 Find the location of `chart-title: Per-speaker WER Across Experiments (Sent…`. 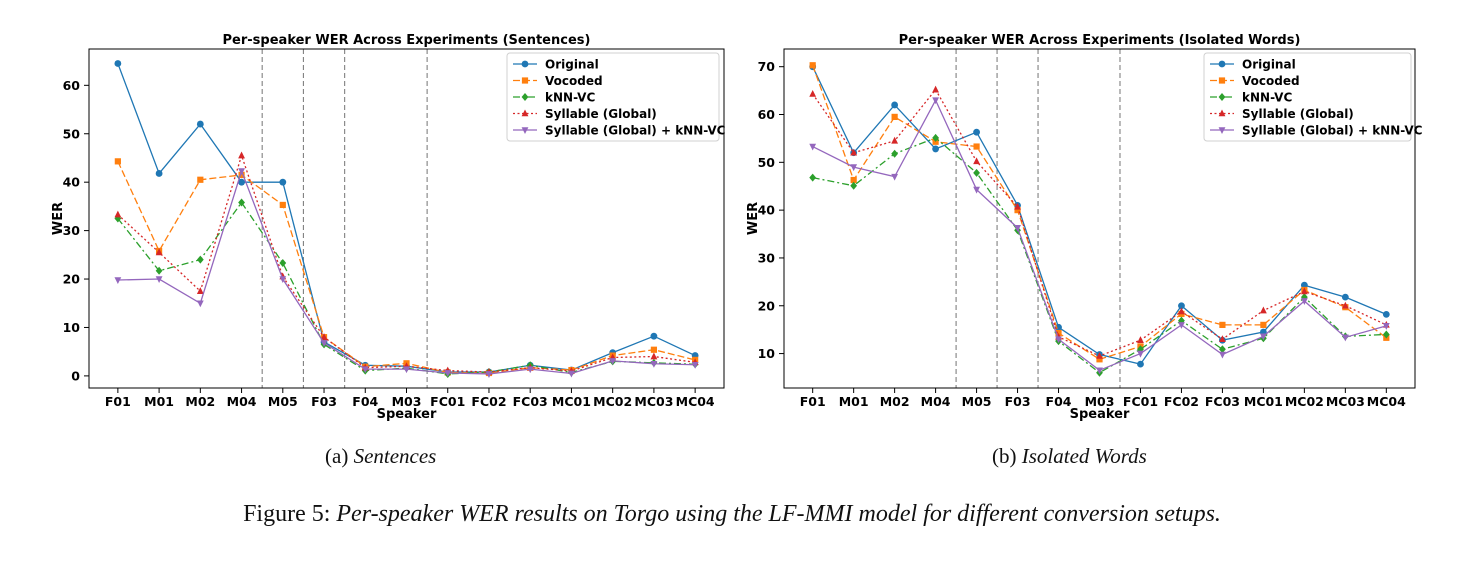

chart-title: Per-speaker WER Across Experiments (Sent… is located at coordinates (407, 40).